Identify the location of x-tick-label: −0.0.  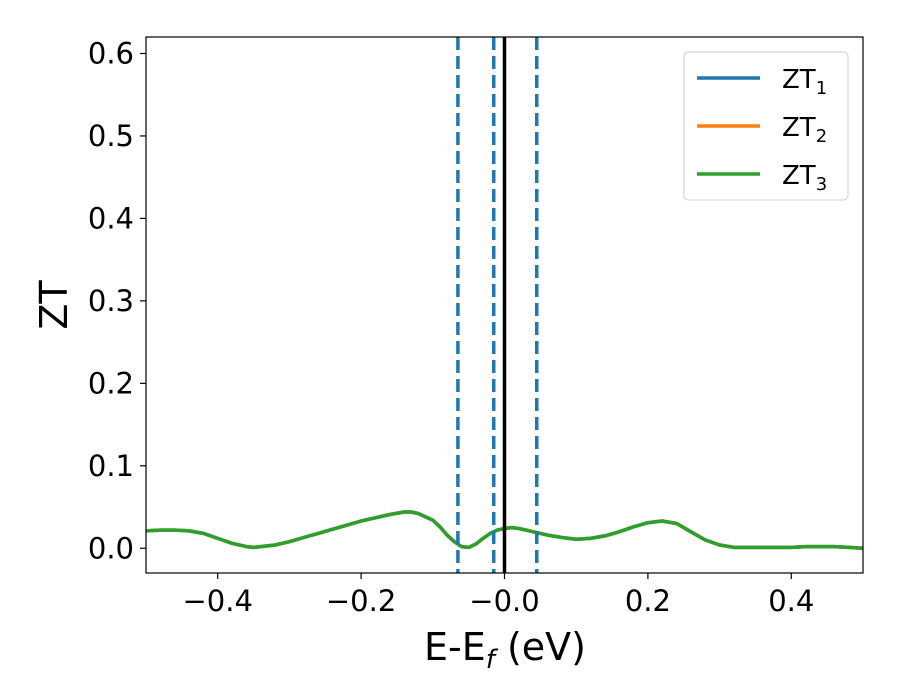
(504, 601).